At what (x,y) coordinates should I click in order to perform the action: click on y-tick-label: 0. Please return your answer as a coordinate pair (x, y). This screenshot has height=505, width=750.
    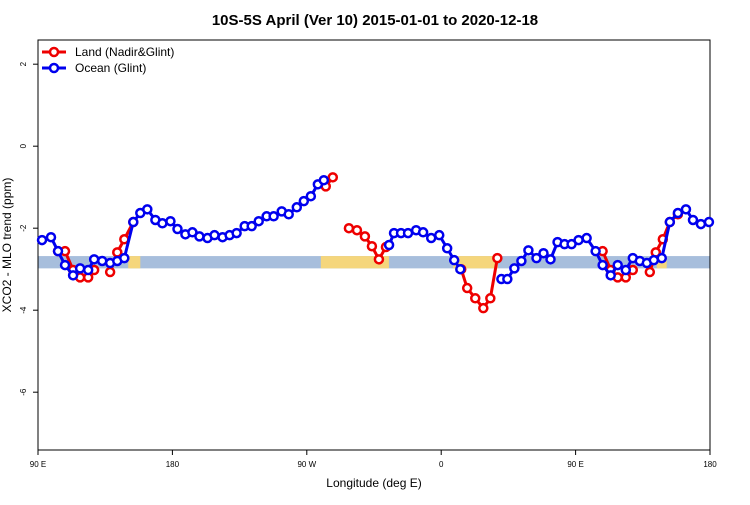
    Looking at the image, I should click on (23, 145).